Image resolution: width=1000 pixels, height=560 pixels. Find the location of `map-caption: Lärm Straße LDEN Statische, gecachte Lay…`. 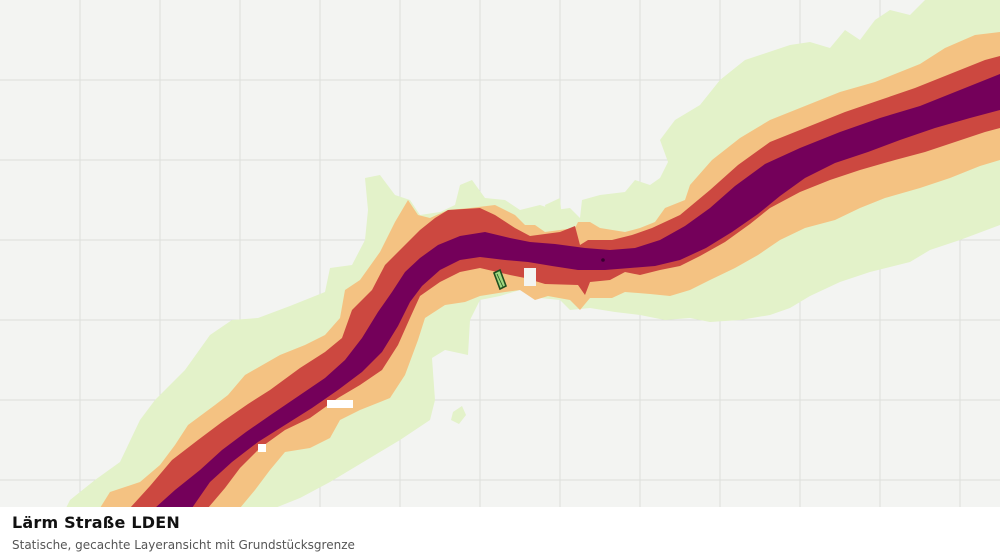

map-caption: Lärm Straße LDEN Statische, gecachte Lay… is located at coordinates (500, 533).